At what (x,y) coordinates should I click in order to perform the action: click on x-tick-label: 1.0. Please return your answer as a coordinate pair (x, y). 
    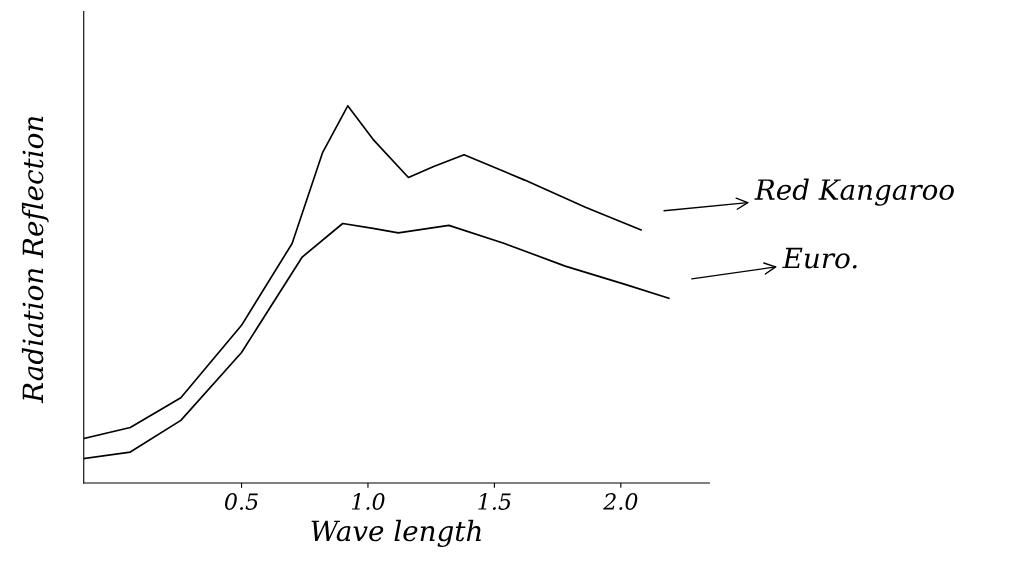
    Looking at the image, I should click on (368, 501).